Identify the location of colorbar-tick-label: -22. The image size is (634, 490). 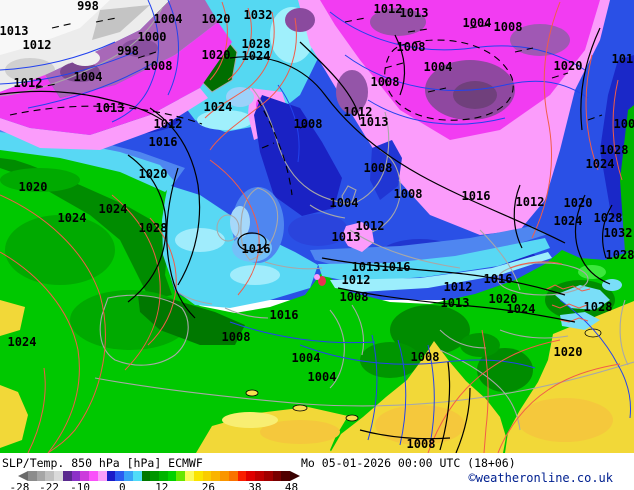
(49, 485).